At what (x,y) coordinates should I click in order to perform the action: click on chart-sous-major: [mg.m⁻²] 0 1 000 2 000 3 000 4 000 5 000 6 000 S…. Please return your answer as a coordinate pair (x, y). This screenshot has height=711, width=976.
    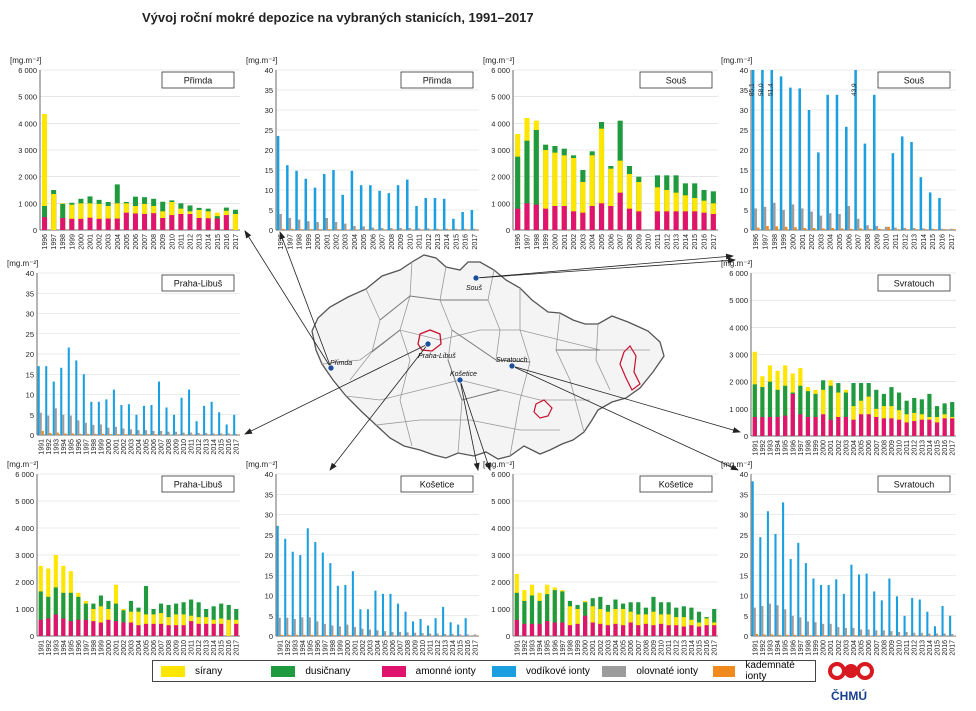
    Looking at the image, I should click on (600, 153).